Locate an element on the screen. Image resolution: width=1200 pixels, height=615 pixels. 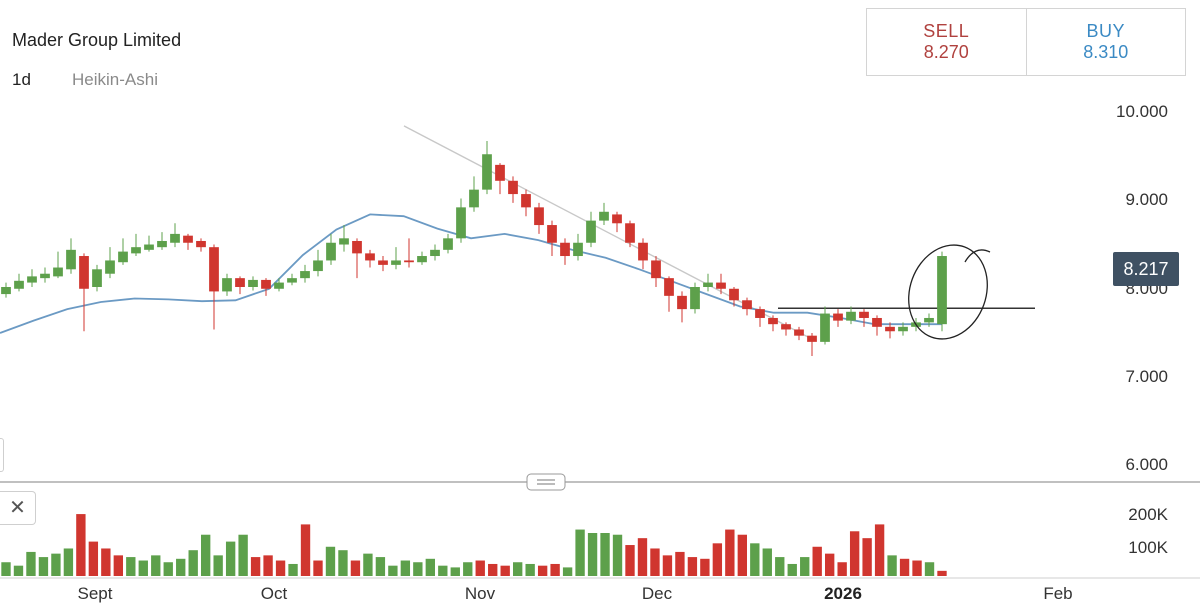
buy-button: BUY 8.310 is located at coordinates (1105, 42).